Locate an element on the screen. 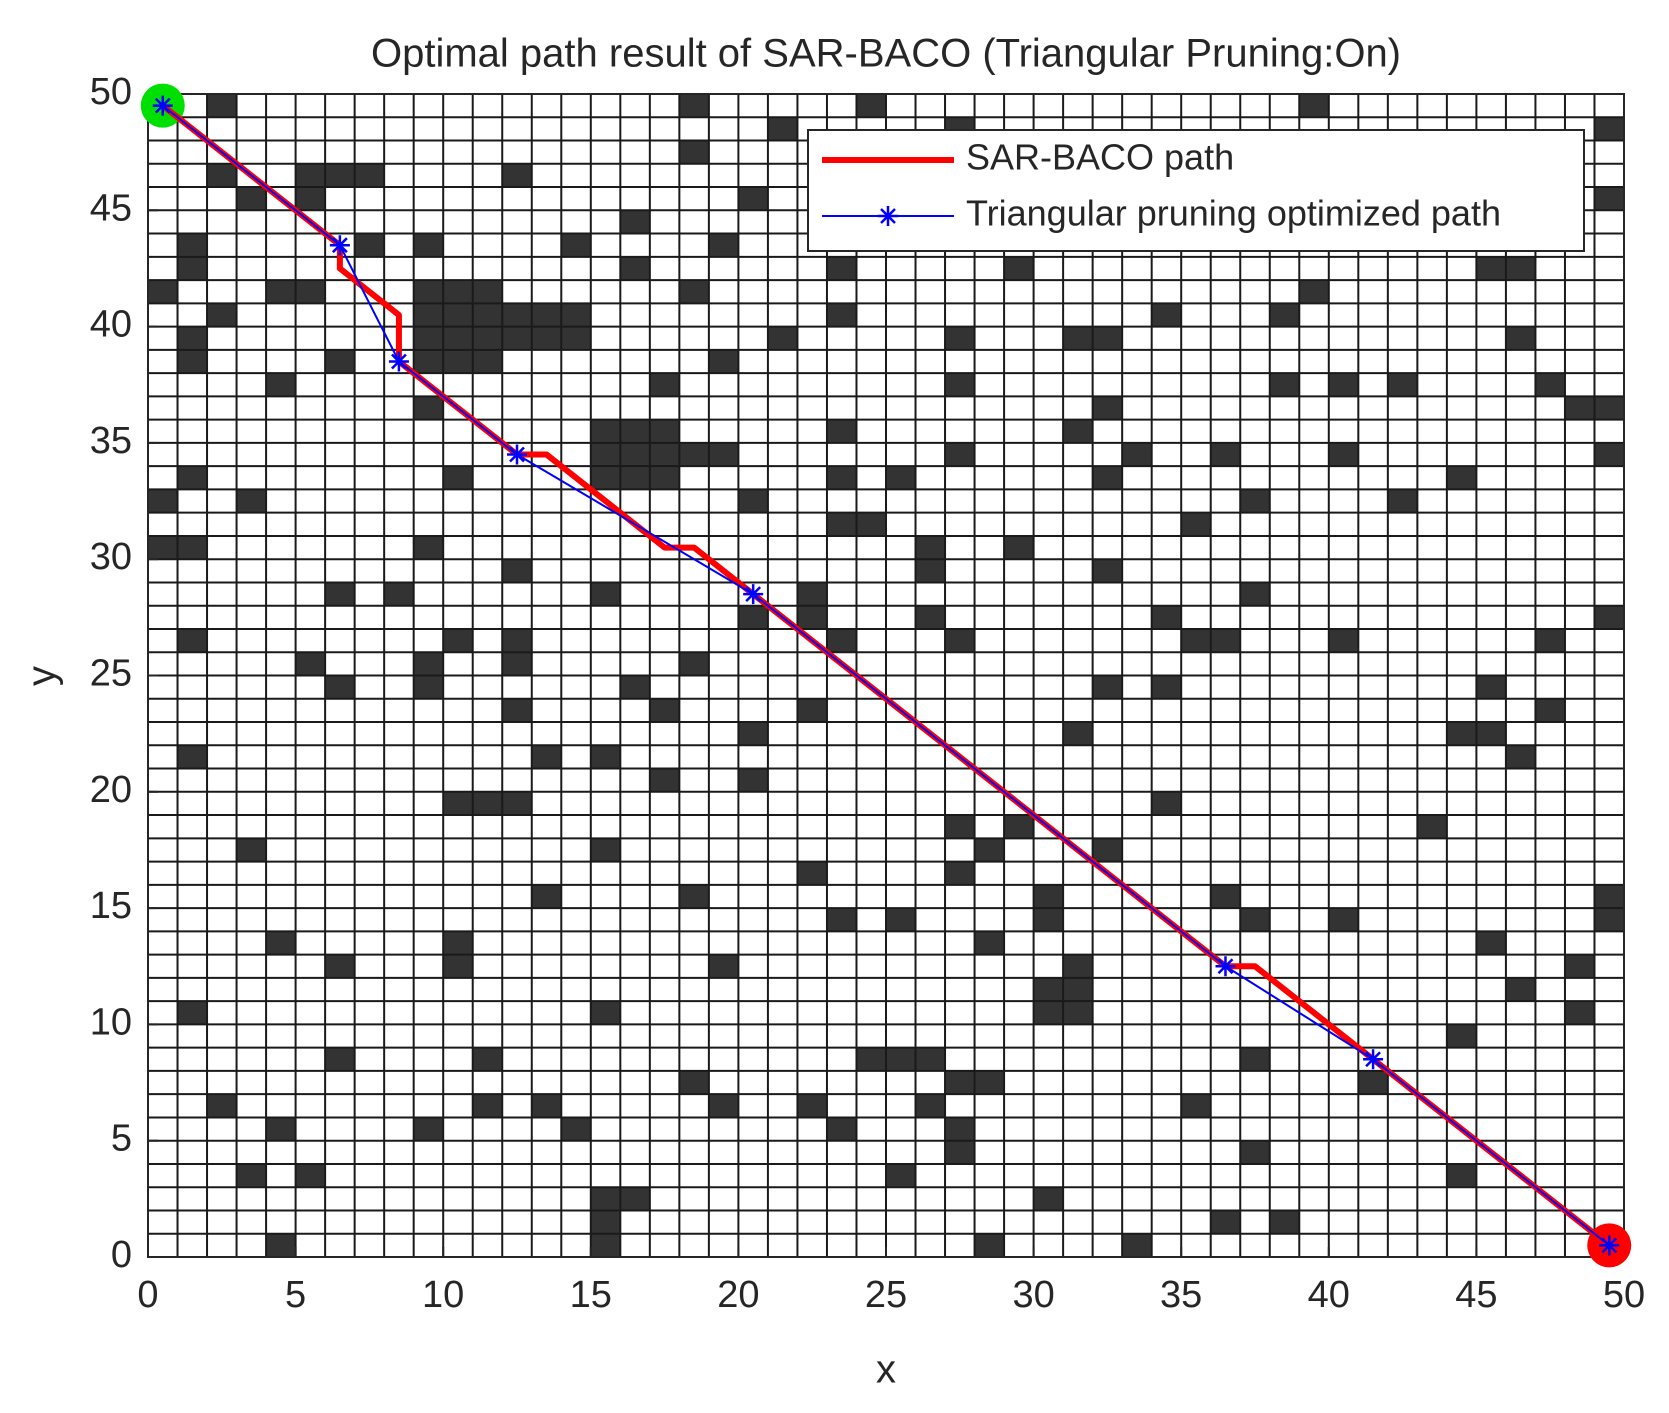 The height and width of the screenshot is (1413, 1669). x-tick-label: 30 is located at coordinates (1033, 1295).